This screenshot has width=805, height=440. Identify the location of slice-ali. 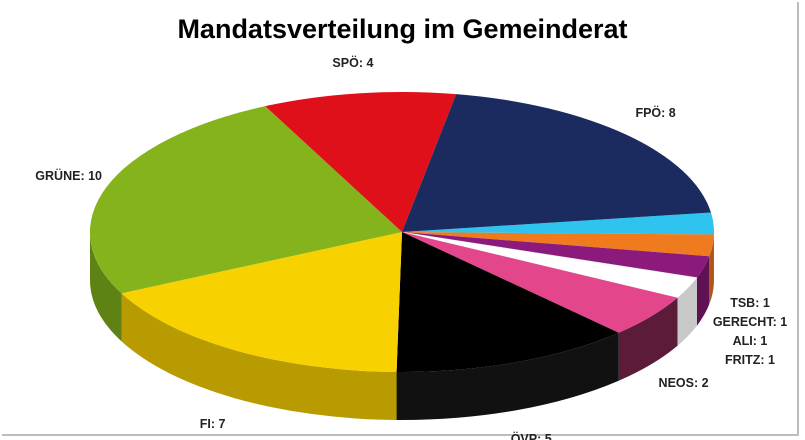
(556, 255).